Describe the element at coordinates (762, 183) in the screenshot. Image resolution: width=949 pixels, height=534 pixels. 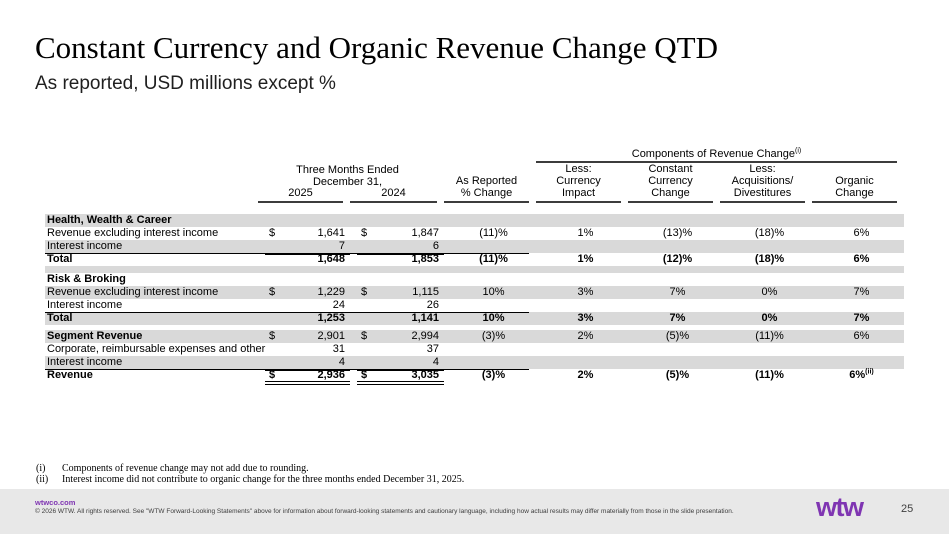
I see `column-header-acquisitions-divestitures: Less: Acquisitions/ Divestitures` at that location.